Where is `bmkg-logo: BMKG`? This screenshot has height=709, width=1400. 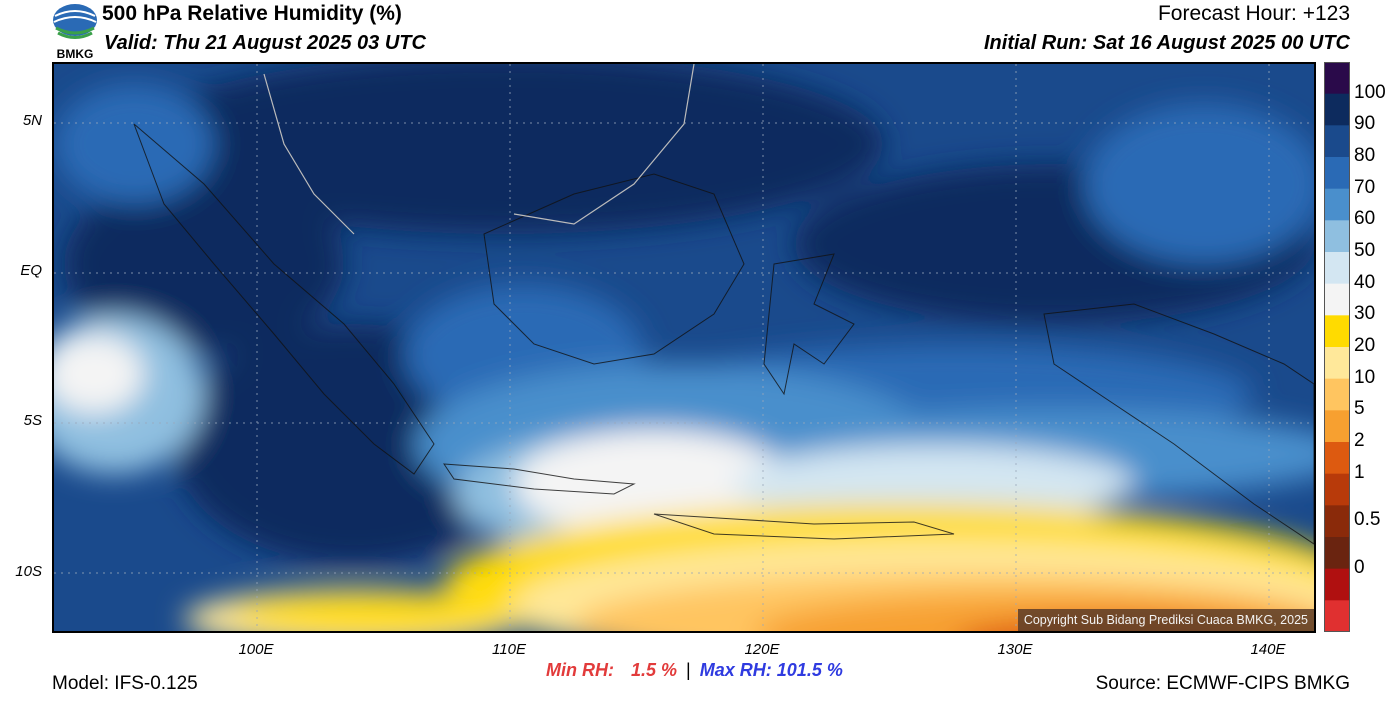 bmkg-logo: BMKG is located at coordinates (75, 31).